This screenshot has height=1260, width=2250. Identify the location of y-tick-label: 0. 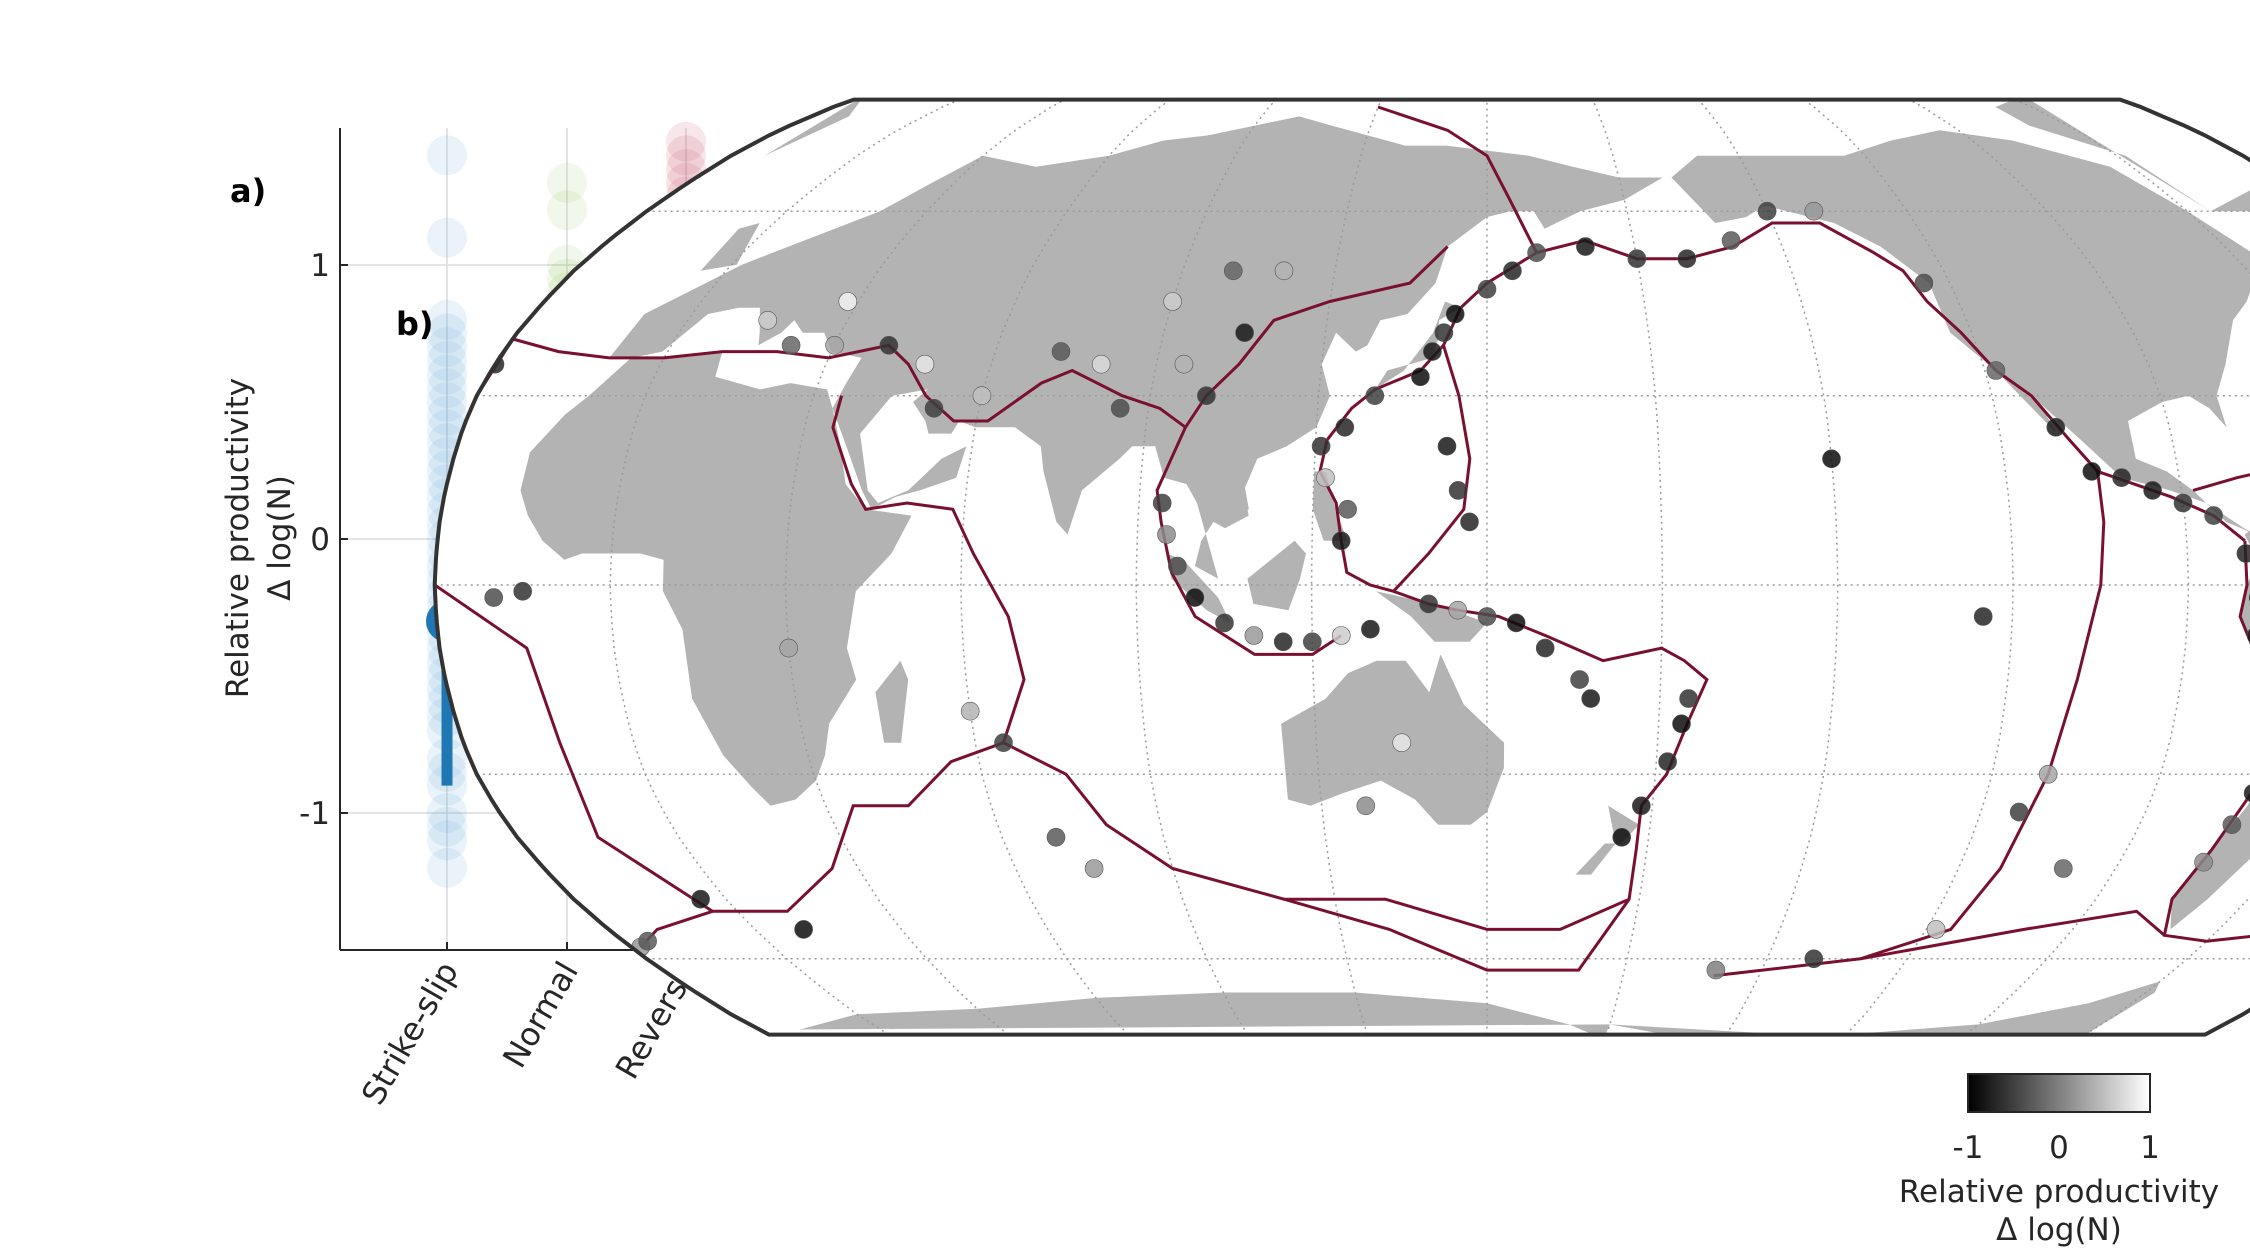
(320, 540).